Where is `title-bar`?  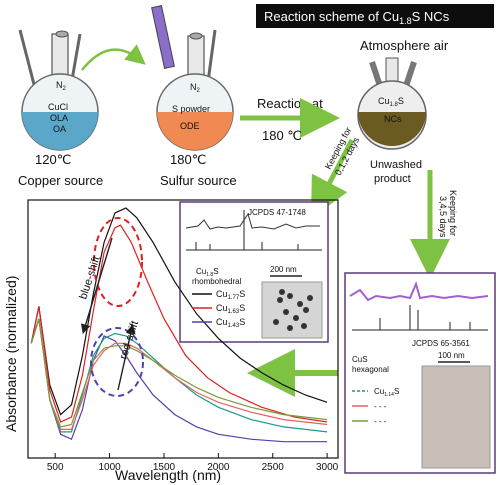 title-bar is located at coordinates (375, 16).